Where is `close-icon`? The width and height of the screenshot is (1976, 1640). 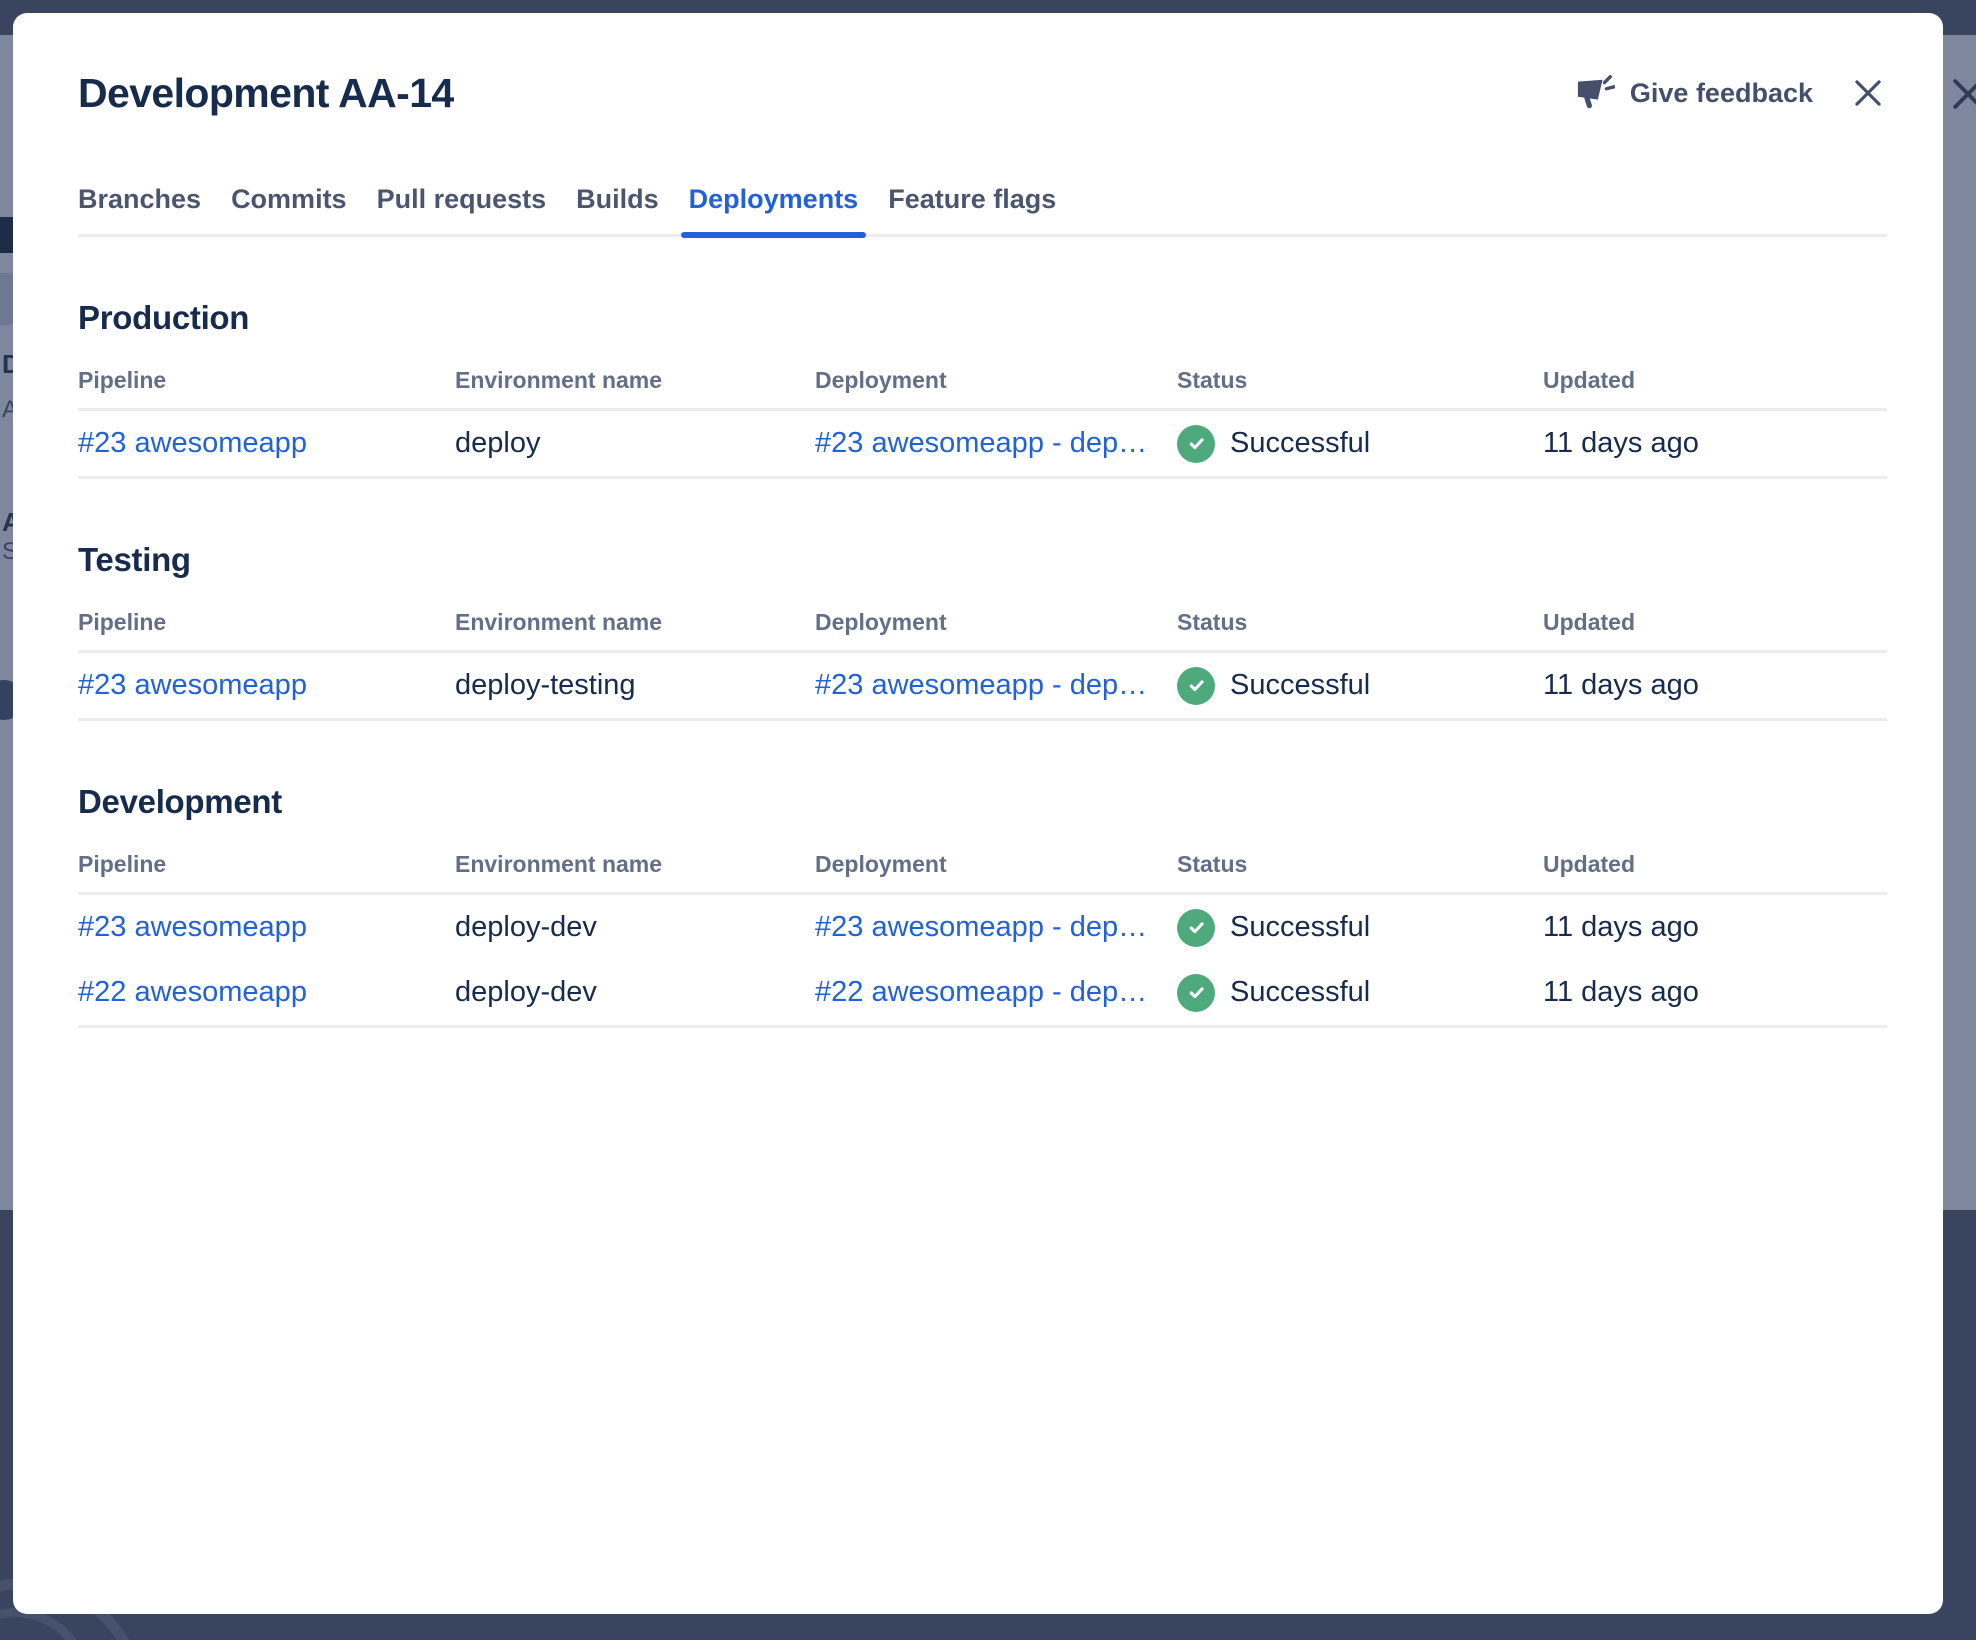
close-icon is located at coordinates (1868, 93).